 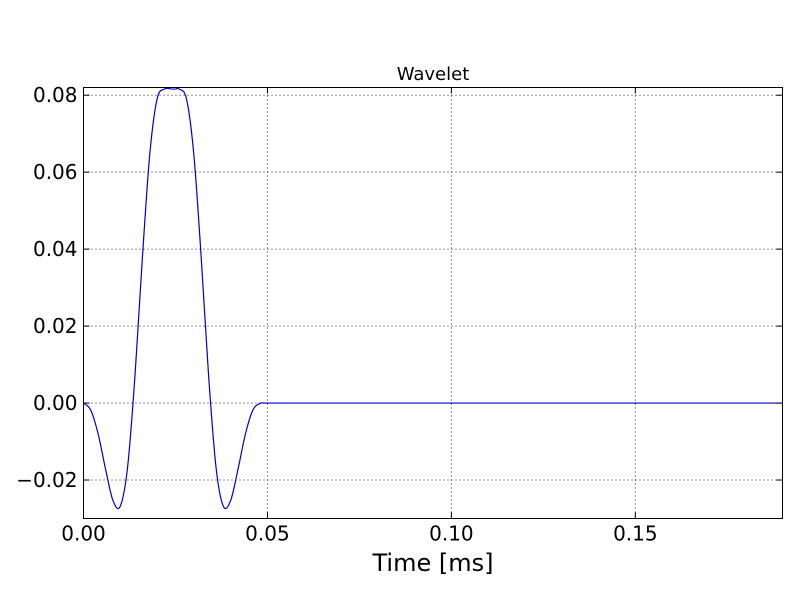 What do you see at coordinates (451, 534) in the screenshot?
I see `x-tick-label: 0.10` at bounding box center [451, 534].